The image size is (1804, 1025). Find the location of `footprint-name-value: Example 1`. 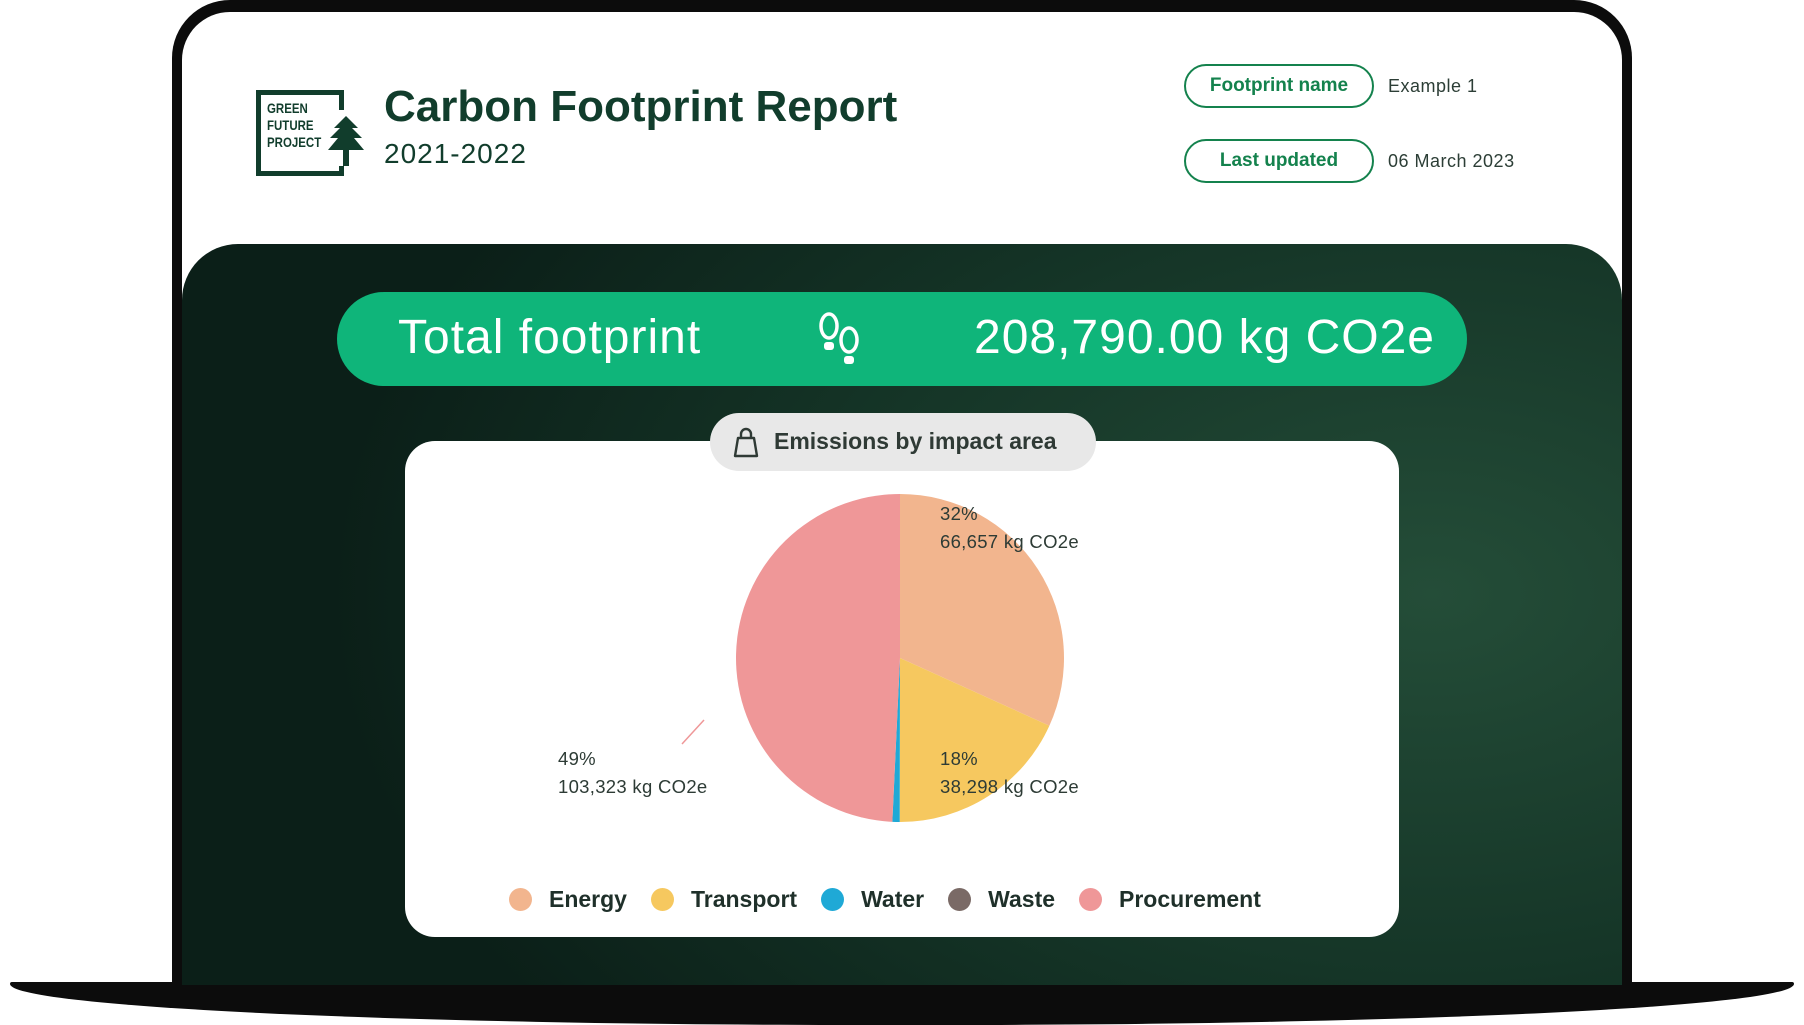

footprint-name-value: Example 1 is located at coordinates (1433, 86).